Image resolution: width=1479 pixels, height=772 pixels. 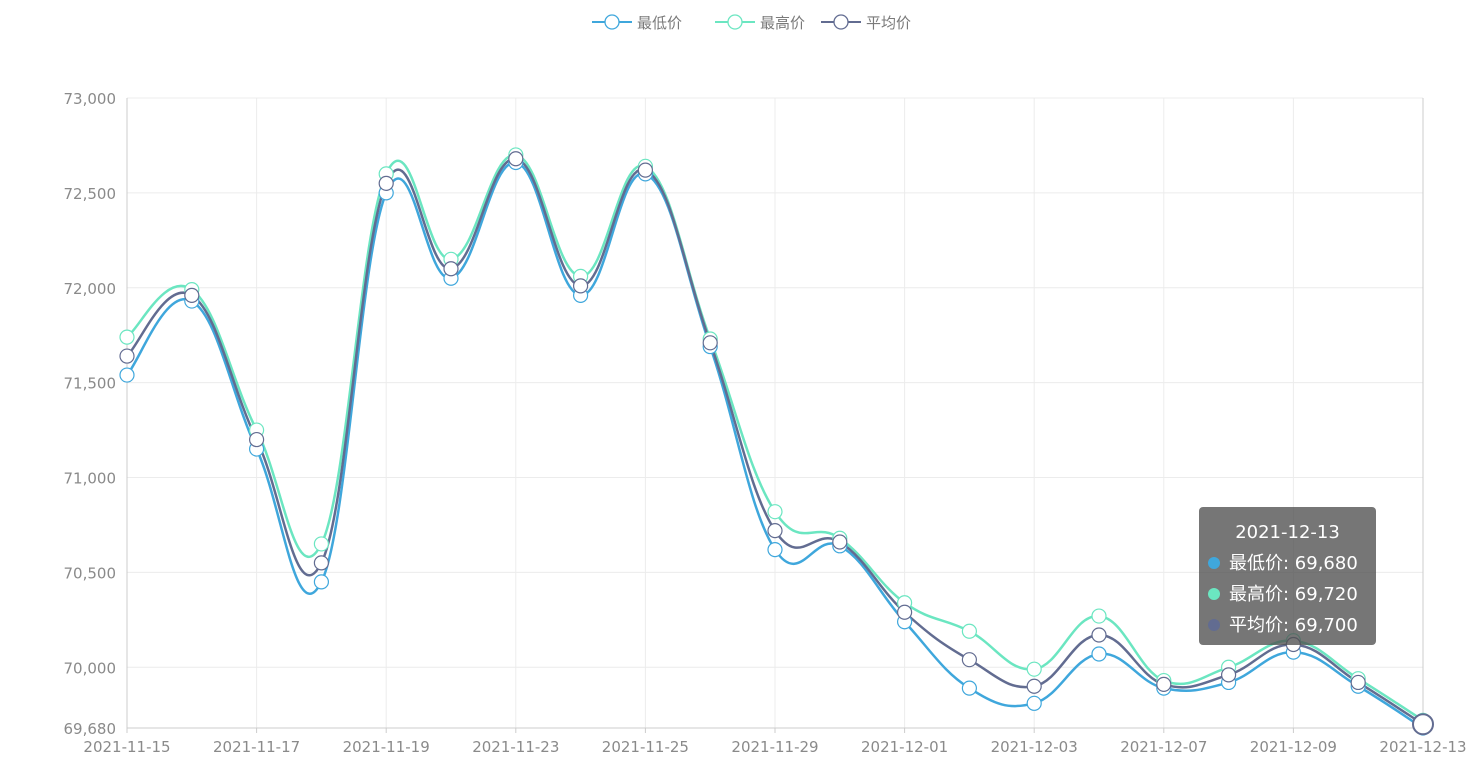 What do you see at coordinates (90, 289) in the screenshot?
I see `y-tick-label: 72,000` at bounding box center [90, 289].